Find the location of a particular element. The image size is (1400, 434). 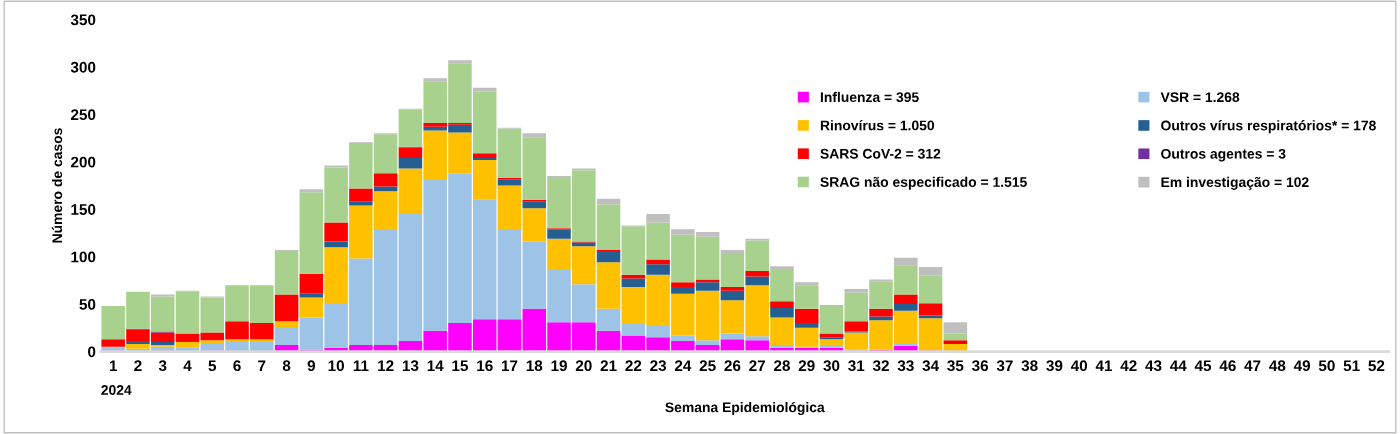

y-tick-label: 250 is located at coordinates (83, 115).